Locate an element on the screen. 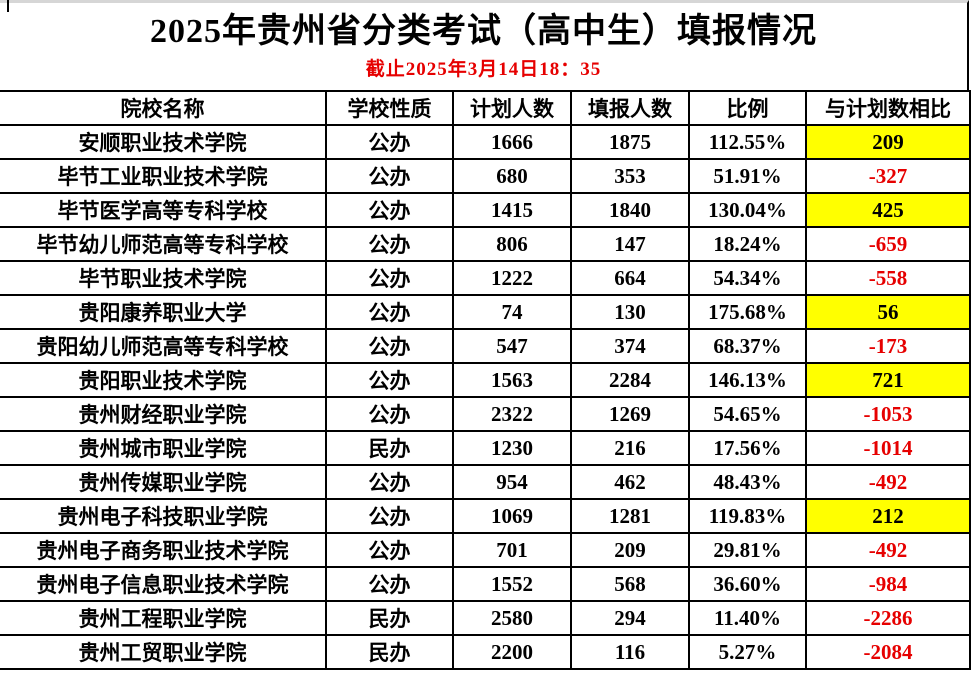 The width and height of the screenshot is (974, 673). cell-planned-count: 1666 is located at coordinates (512, 142).